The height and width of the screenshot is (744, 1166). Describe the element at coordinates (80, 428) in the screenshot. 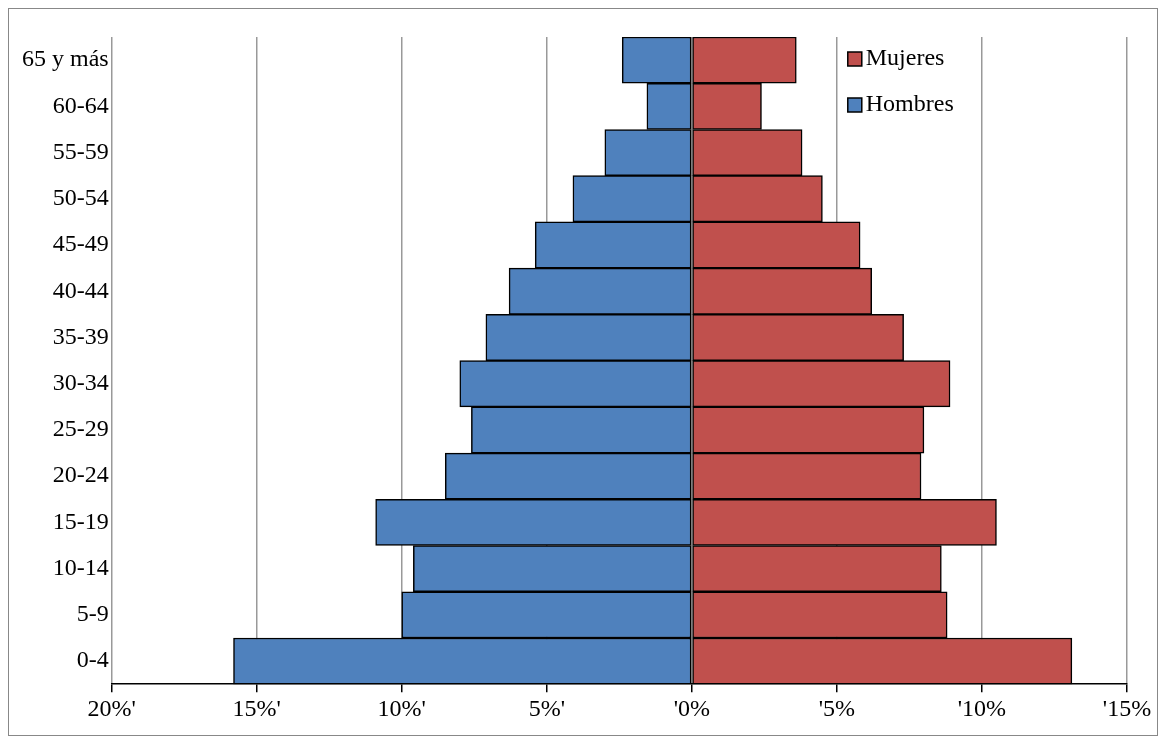

I see `y-tick-label: 25-29` at that location.